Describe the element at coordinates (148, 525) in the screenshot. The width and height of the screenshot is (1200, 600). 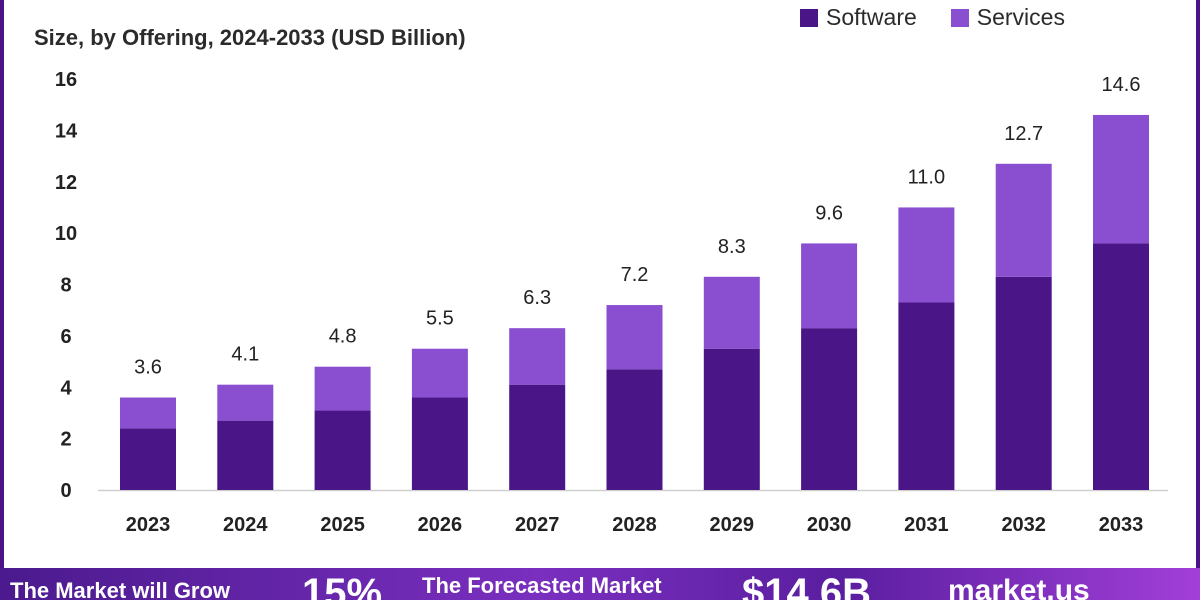
I see `x-tick-label: 2023` at that location.